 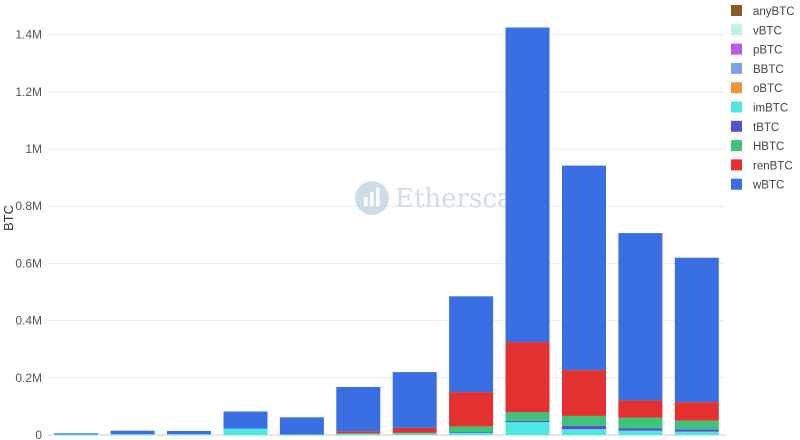 I want to click on legend-item-renbtc: renBTC, so click(x=762, y=165).